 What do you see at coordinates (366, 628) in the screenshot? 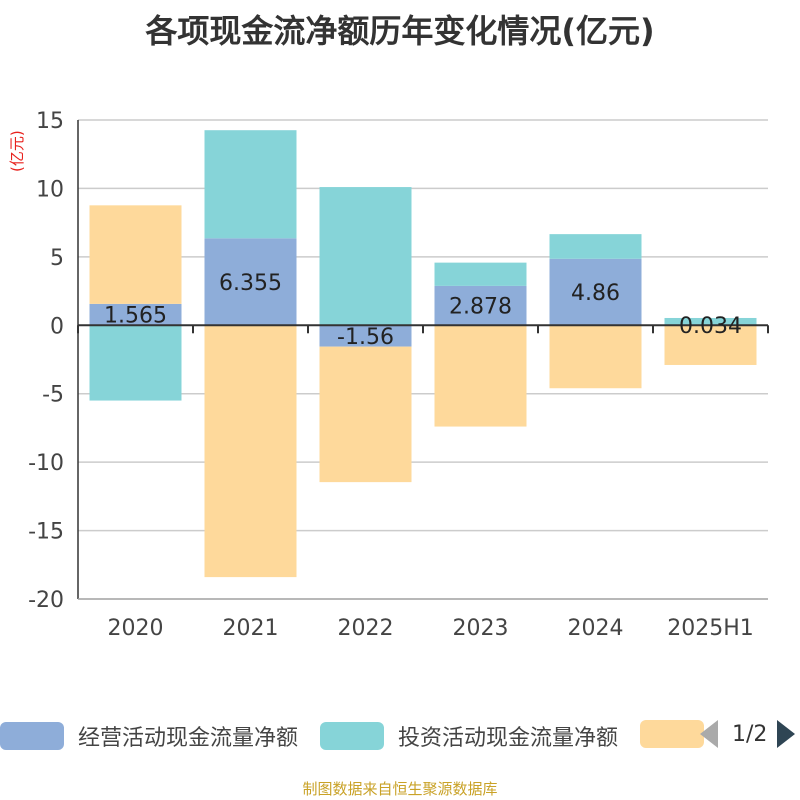
I see `x-tick-label: 2022` at bounding box center [366, 628].